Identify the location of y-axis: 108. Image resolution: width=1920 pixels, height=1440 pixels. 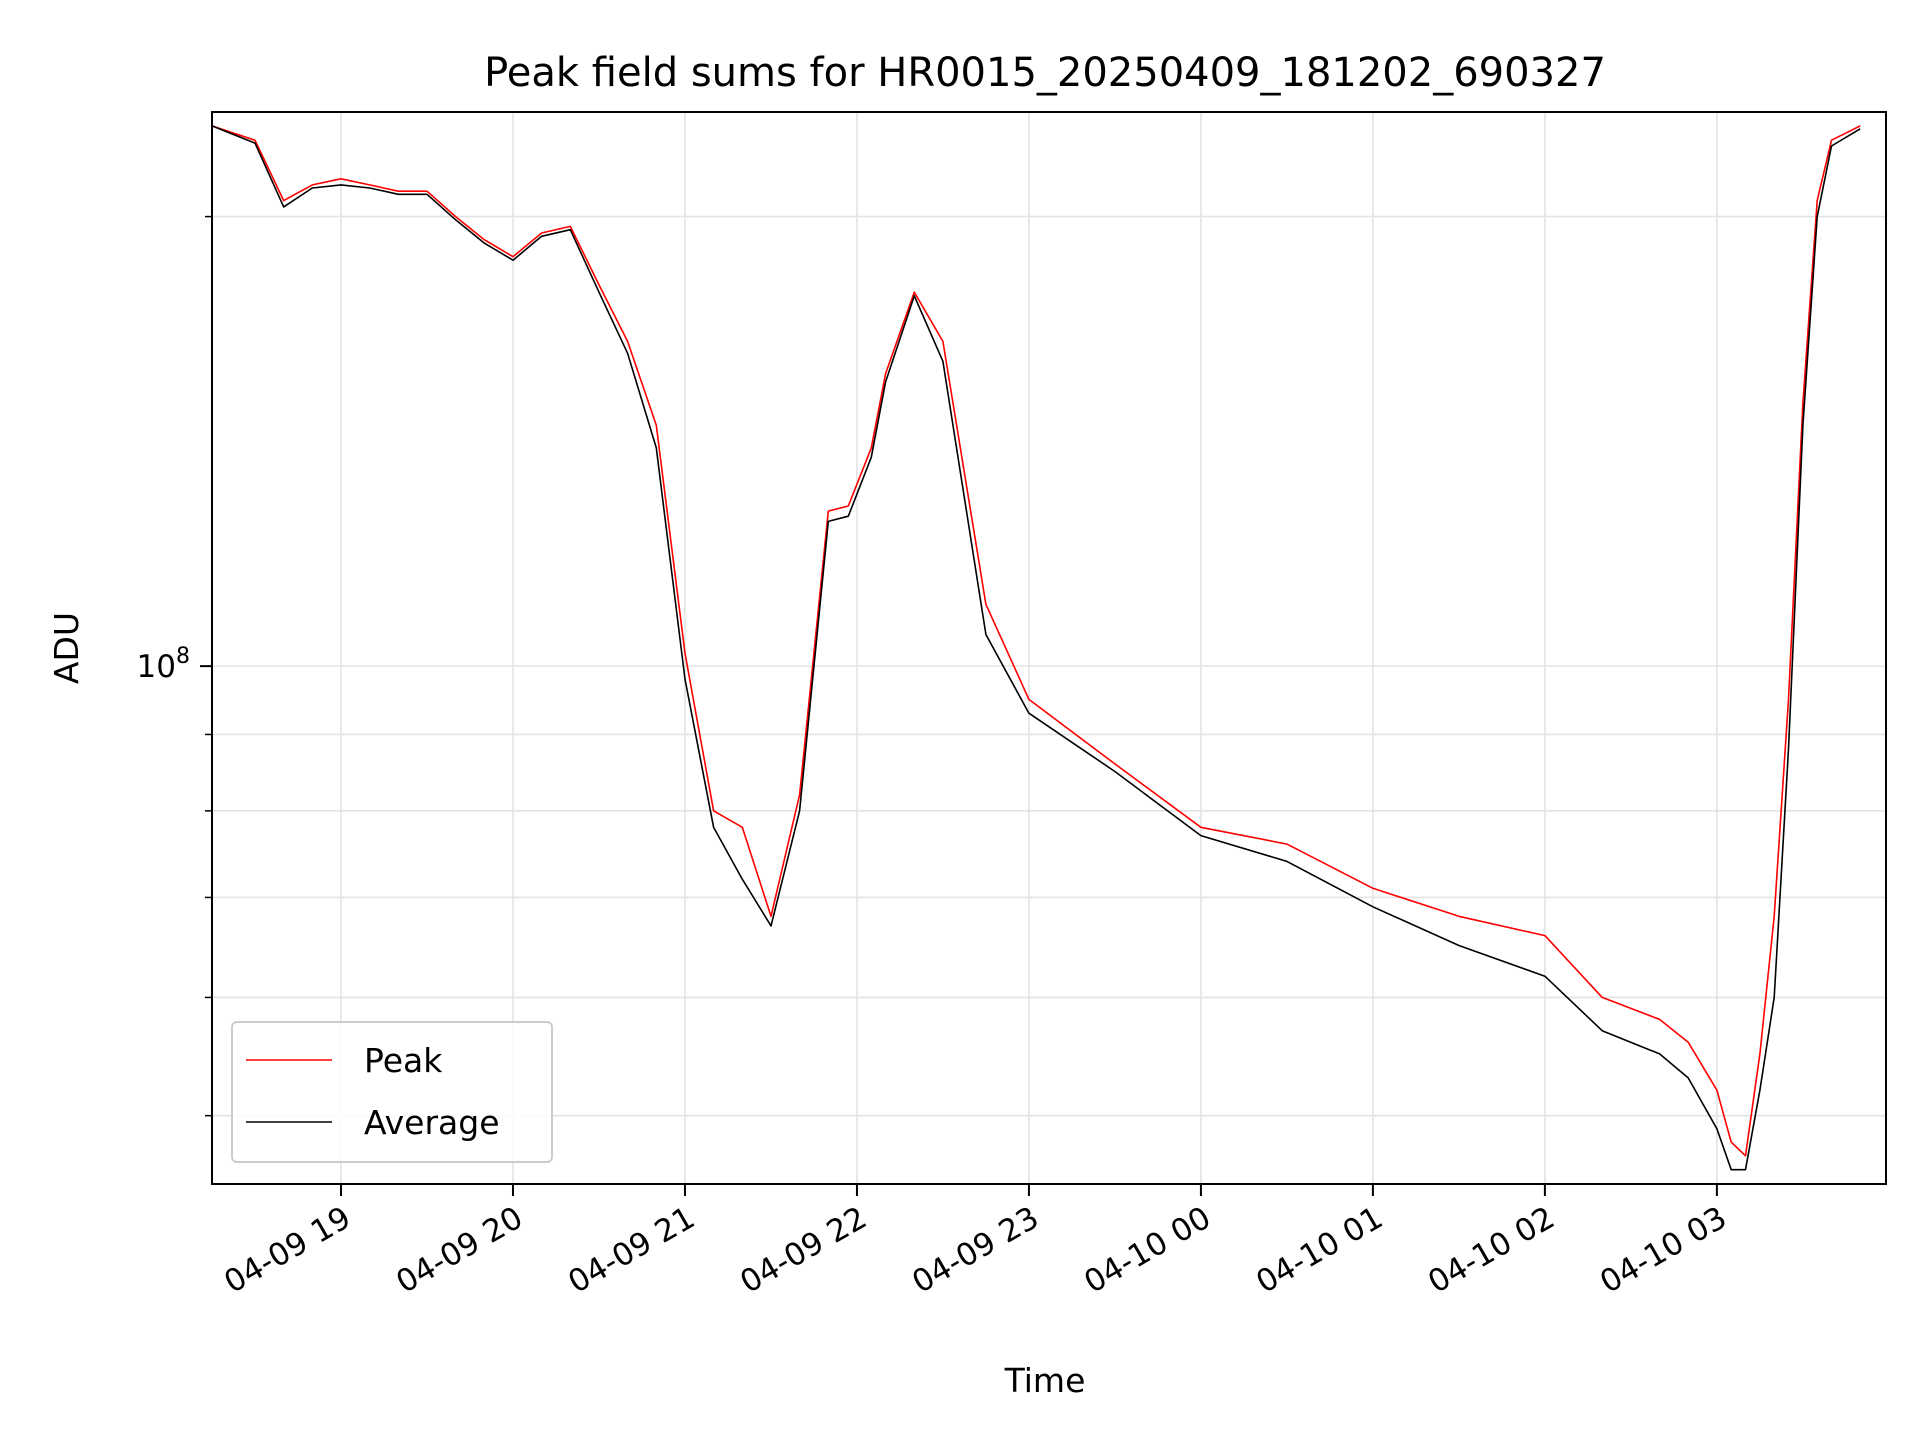
(174, 666).